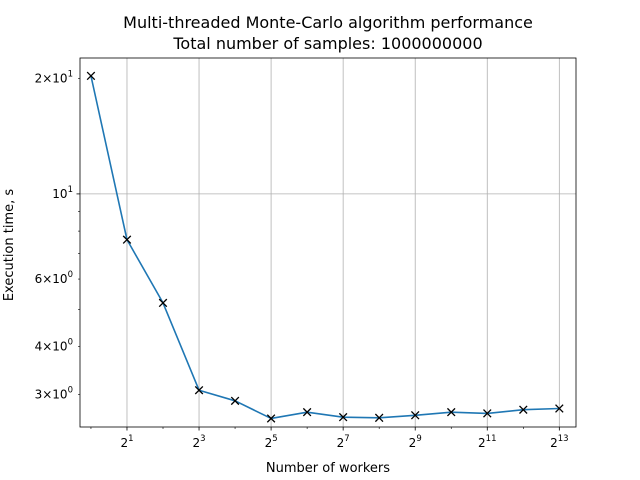  What do you see at coordinates (343, 442) in the screenshot?
I see `x-tick-label: 27` at bounding box center [343, 442].